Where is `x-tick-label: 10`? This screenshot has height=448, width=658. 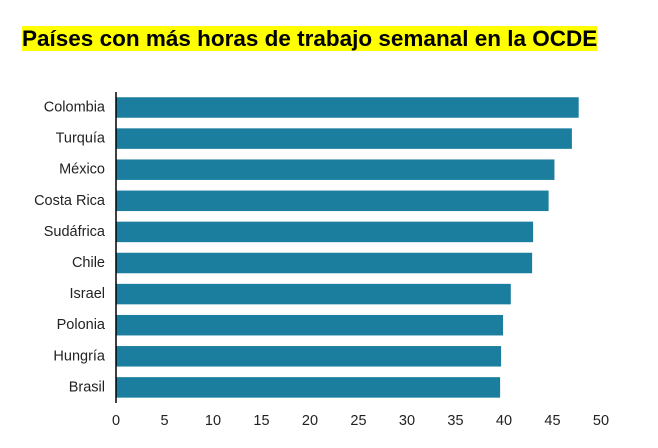
x-tick-label: 10 is located at coordinates (213, 421).